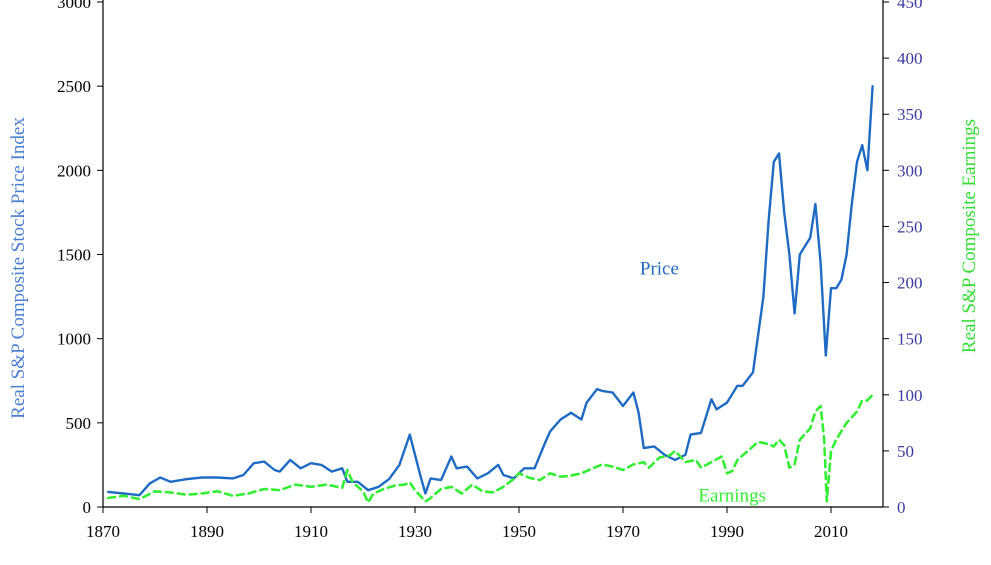 This screenshot has width=991, height=565. Describe the element at coordinates (74, 255) in the screenshot. I see `y-left-tick-label: 1500` at that location.